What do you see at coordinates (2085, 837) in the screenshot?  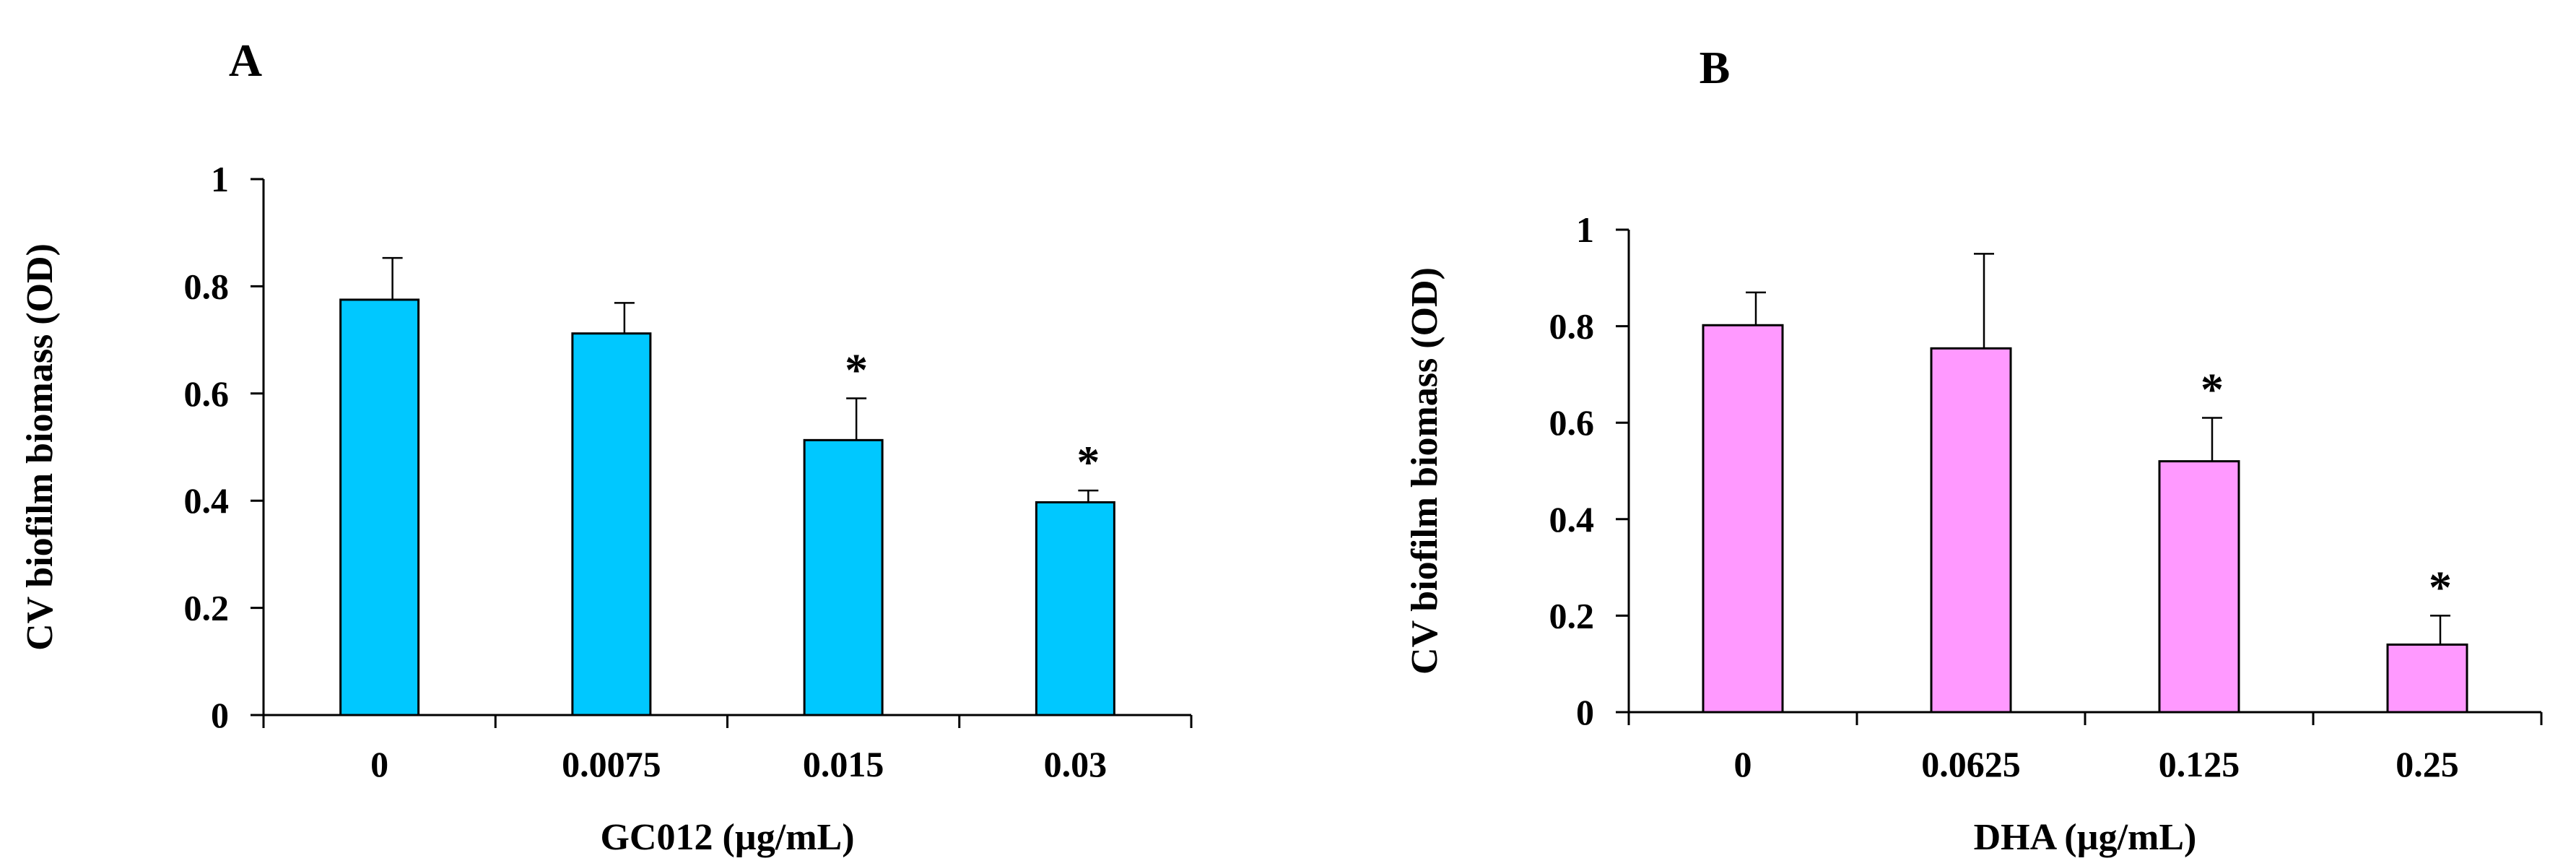 I see `x-axis-title: DHA (µg/mL)` at bounding box center [2085, 837].